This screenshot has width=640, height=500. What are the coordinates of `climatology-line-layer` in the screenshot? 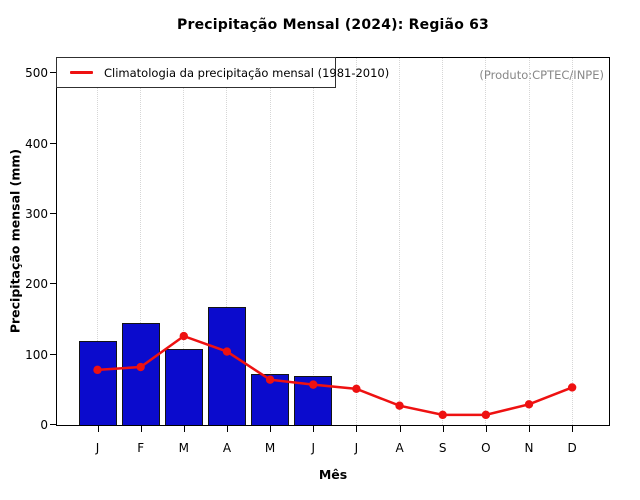 It's located at (335, 375).